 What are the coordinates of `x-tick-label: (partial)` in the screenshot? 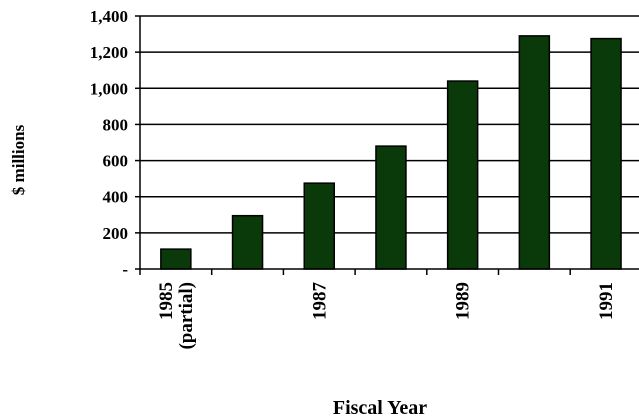 It's located at (186, 316).